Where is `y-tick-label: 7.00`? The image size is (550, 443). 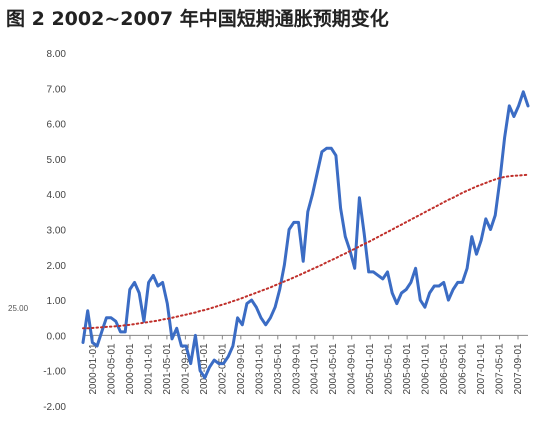 y-tick-label: 7.00 is located at coordinates (57, 89).